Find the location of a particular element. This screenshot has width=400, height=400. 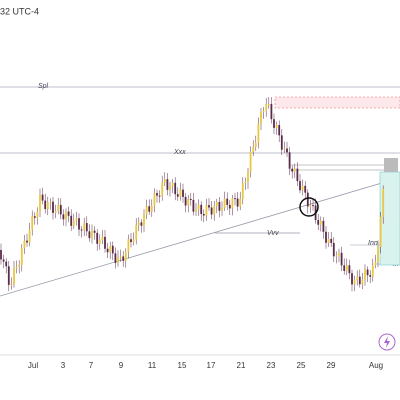

x-tick-label: 11 is located at coordinates (152, 365).